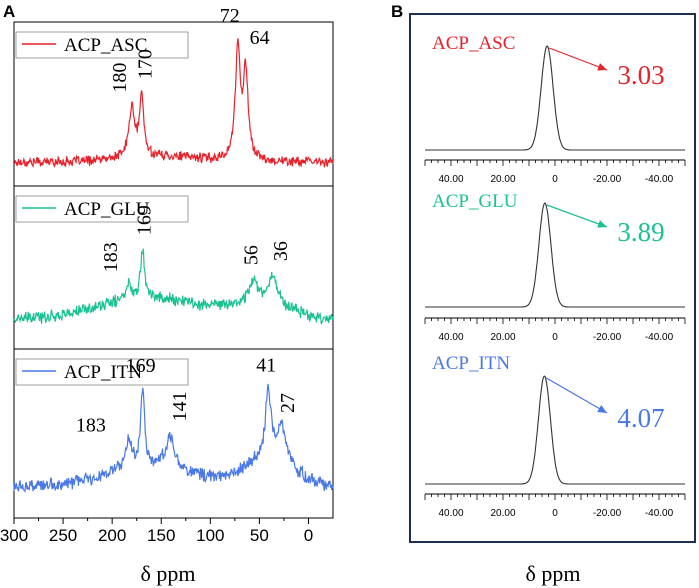  Describe the element at coordinates (266, 366) in the screenshot. I see `peak-label: 41` at that location.